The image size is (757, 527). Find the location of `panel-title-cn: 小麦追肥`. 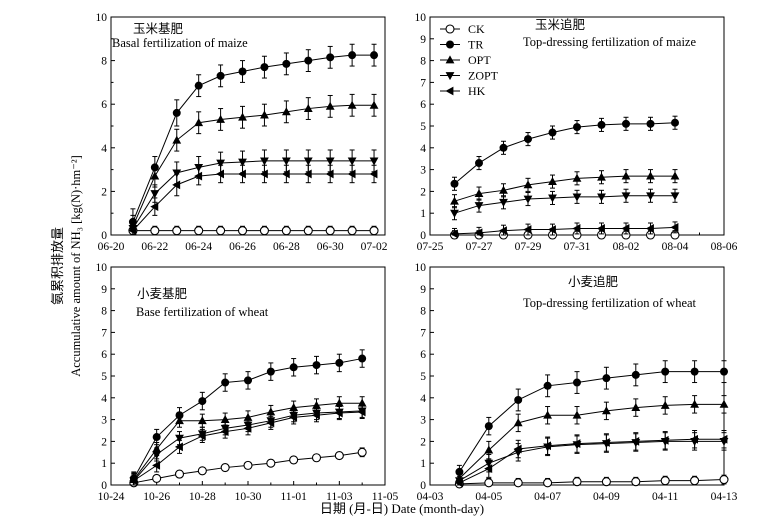

panel-title-cn: 小麦追肥 is located at coordinates (593, 281).